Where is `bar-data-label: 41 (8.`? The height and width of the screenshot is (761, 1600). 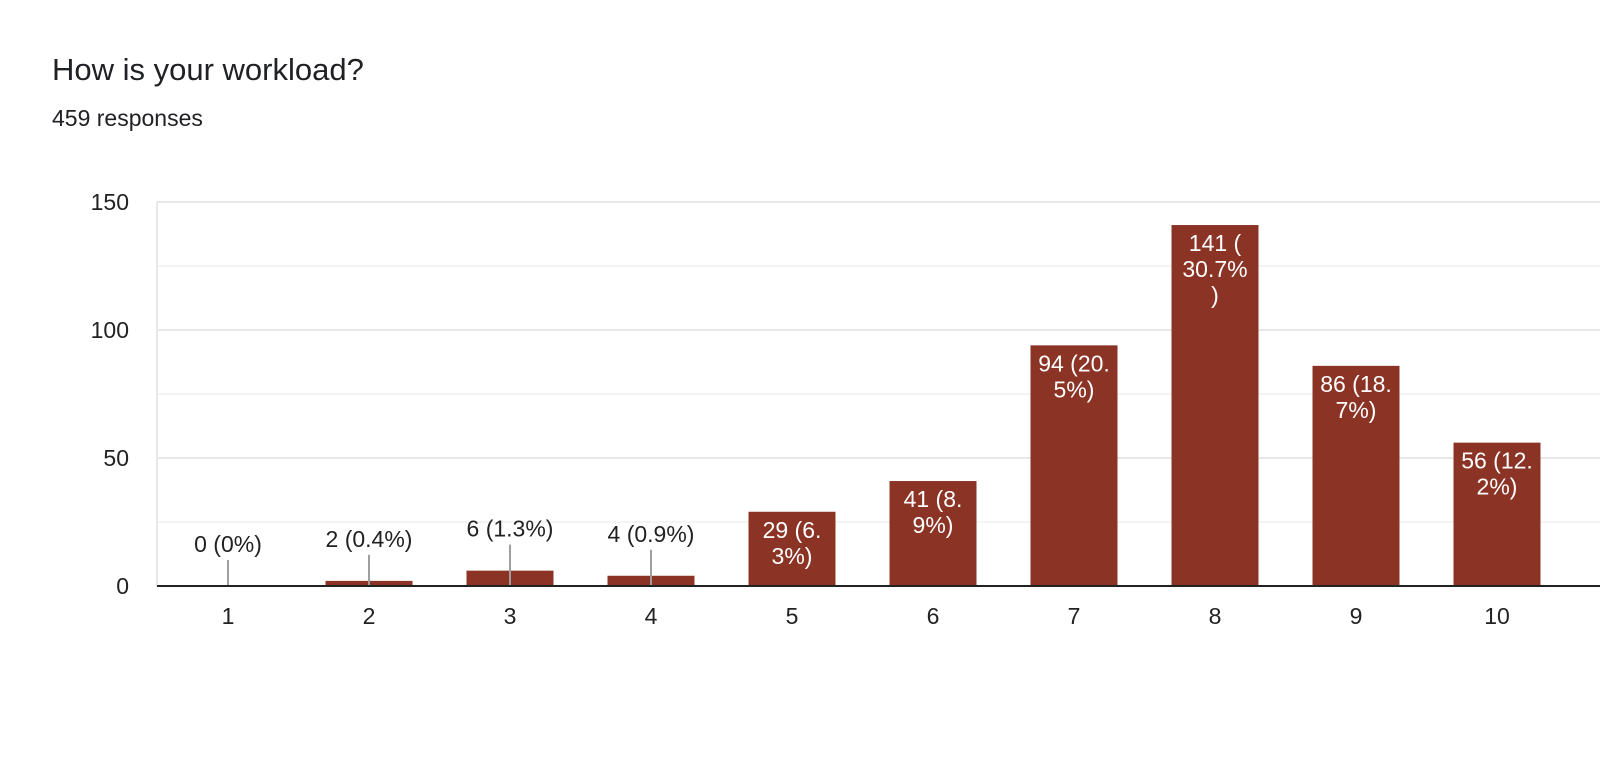 bar-data-label: 41 (8. is located at coordinates (933, 499).